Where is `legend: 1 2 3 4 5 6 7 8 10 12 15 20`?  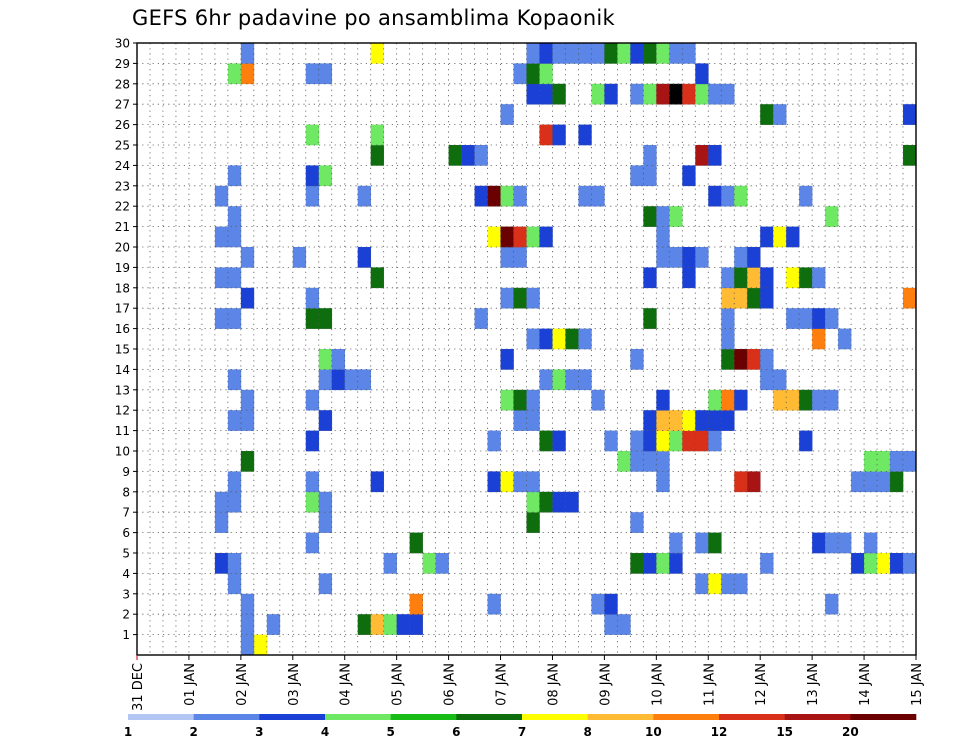
legend: 1 2 3 4 5 6 7 8 10 12 15 20 is located at coordinates (520, 726).